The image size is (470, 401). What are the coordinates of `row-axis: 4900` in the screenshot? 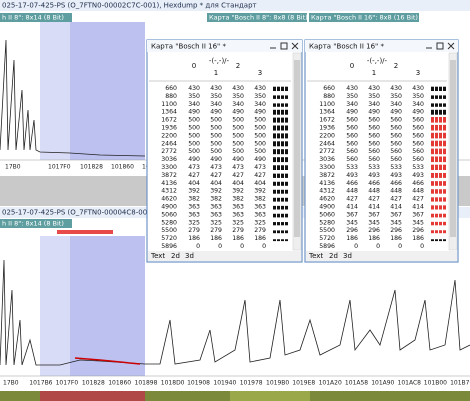 It's located at (169, 207).